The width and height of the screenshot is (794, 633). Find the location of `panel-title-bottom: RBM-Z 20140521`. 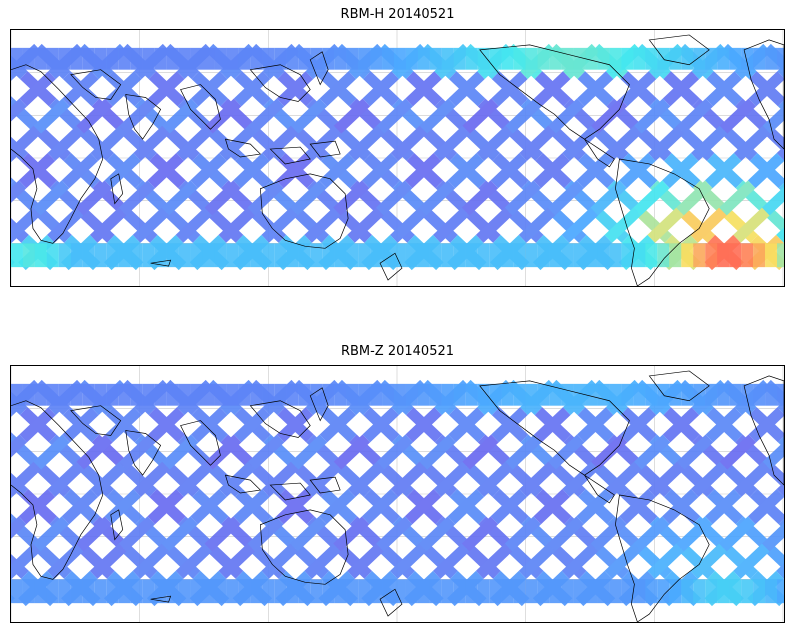

panel-title-bottom: RBM-Z 20140521 is located at coordinates (397, 351).